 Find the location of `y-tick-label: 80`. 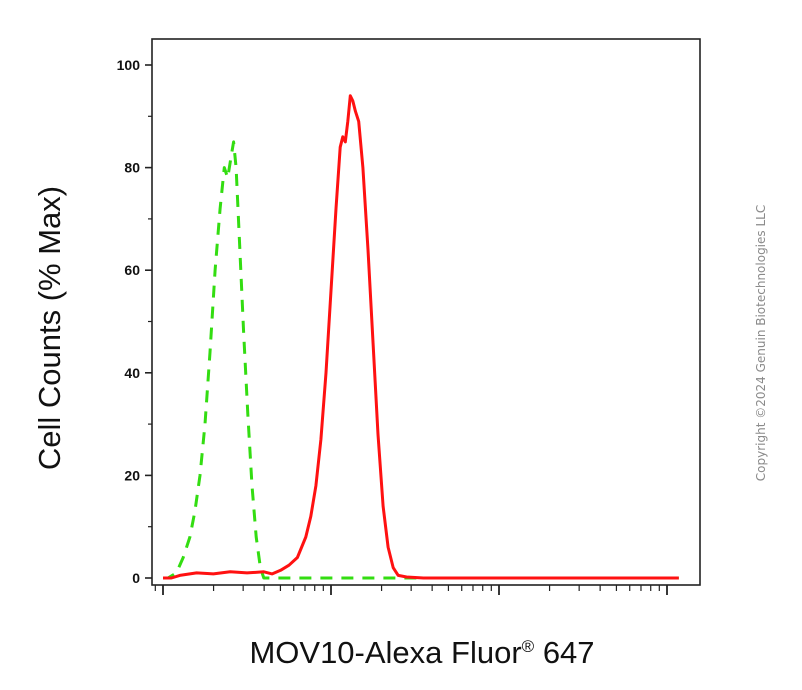

y-tick-label: 80 is located at coordinates (132, 168).